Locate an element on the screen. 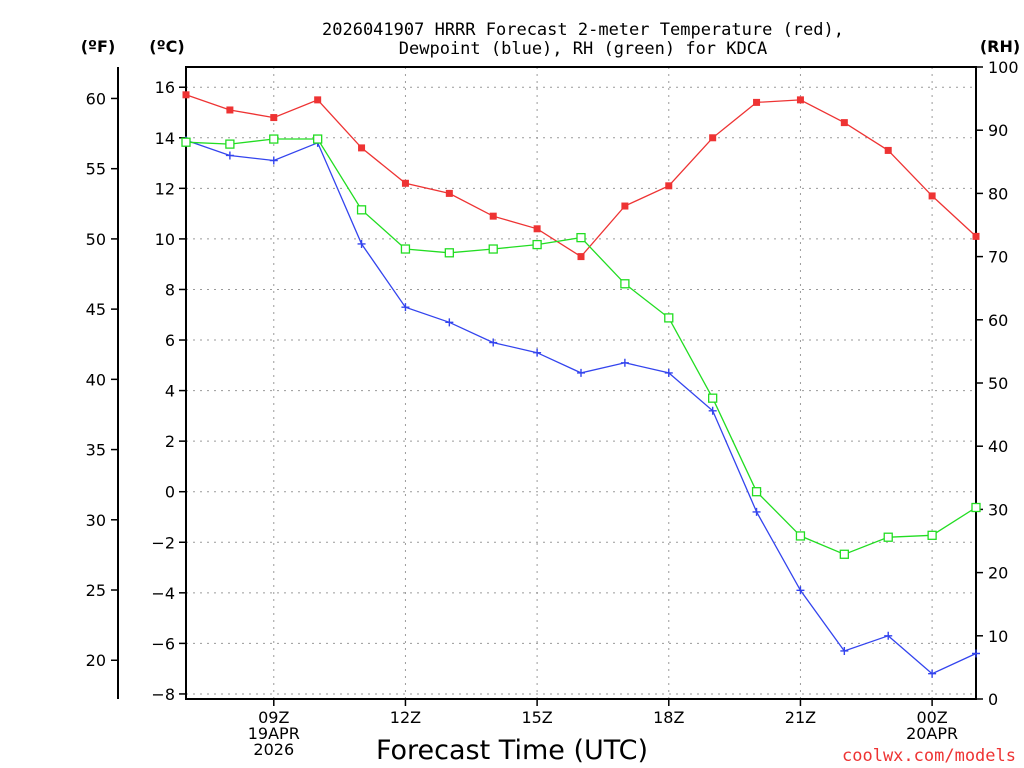  fahrenheit-tick-label: 20 is located at coordinates (96, 660).